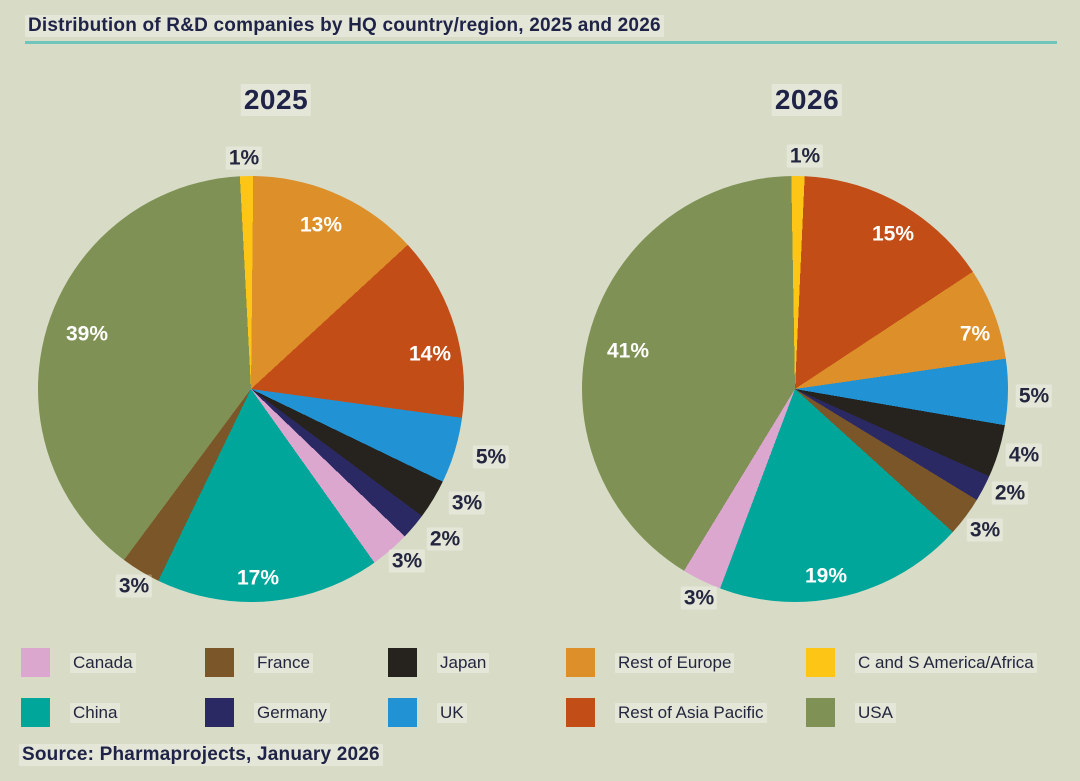 This screenshot has height=781, width=1080. I want to click on pie-percent-label-2025-france: 3%, so click(134, 586).